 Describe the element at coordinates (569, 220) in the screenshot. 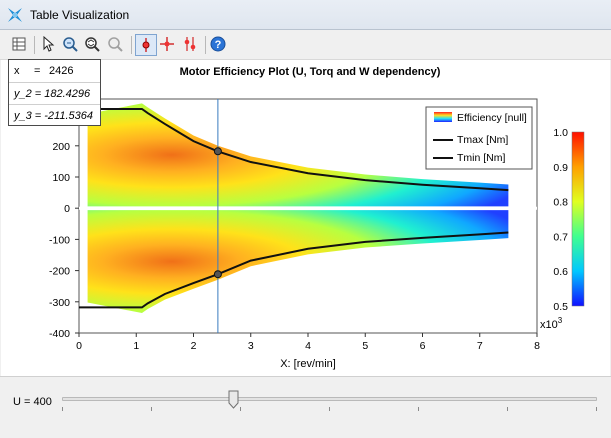

I see `colorbar: 1.0 0.9 0.8 0.7 0.6 0.5` at that location.